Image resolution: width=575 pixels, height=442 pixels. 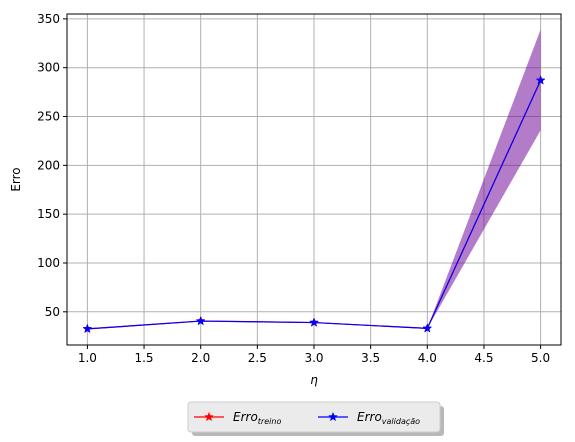 I want to click on x-axis-label: η, so click(x=314, y=380).